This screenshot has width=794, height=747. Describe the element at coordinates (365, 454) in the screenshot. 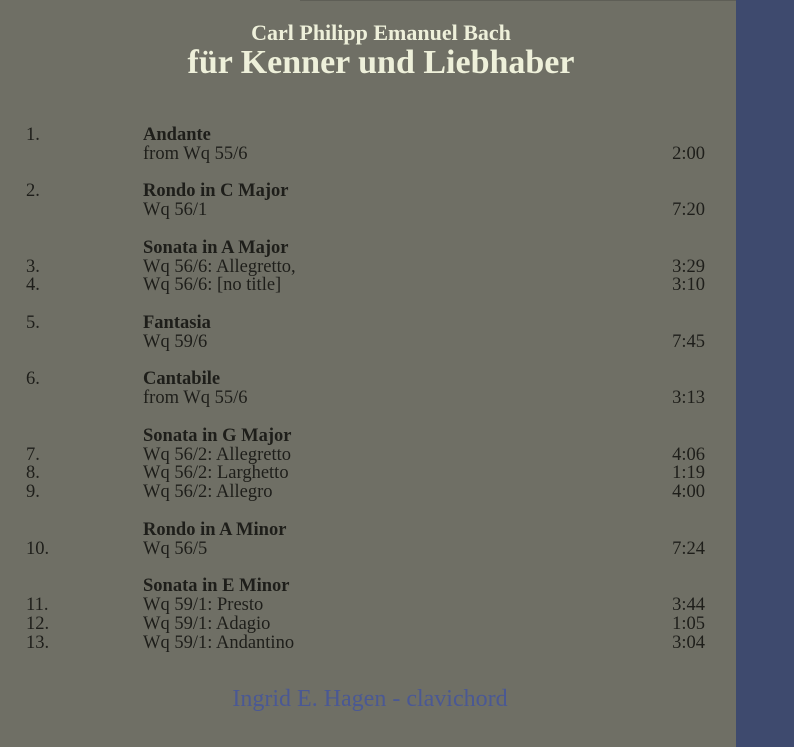

I see `track-row: 7. Wq 56/2: Allegretto 4:06` at that location.